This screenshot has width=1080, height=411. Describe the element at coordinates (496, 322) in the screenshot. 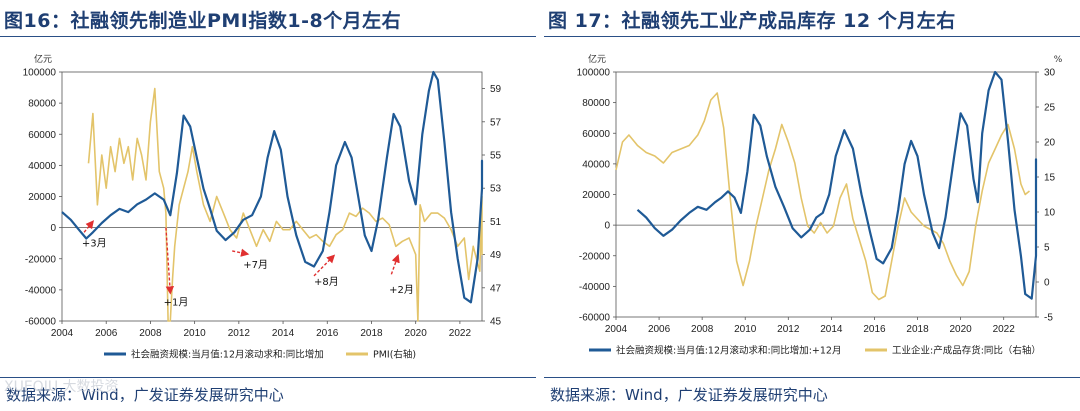

I see `right-tick-label: 45` at that location.